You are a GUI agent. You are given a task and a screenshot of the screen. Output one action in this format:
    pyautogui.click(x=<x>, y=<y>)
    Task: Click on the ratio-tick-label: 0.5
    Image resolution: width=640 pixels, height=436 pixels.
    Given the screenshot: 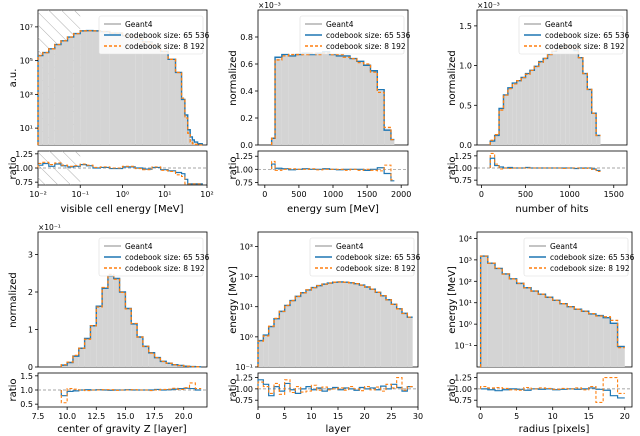 What is the action you would take?
    pyautogui.click(x=26, y=404)
    